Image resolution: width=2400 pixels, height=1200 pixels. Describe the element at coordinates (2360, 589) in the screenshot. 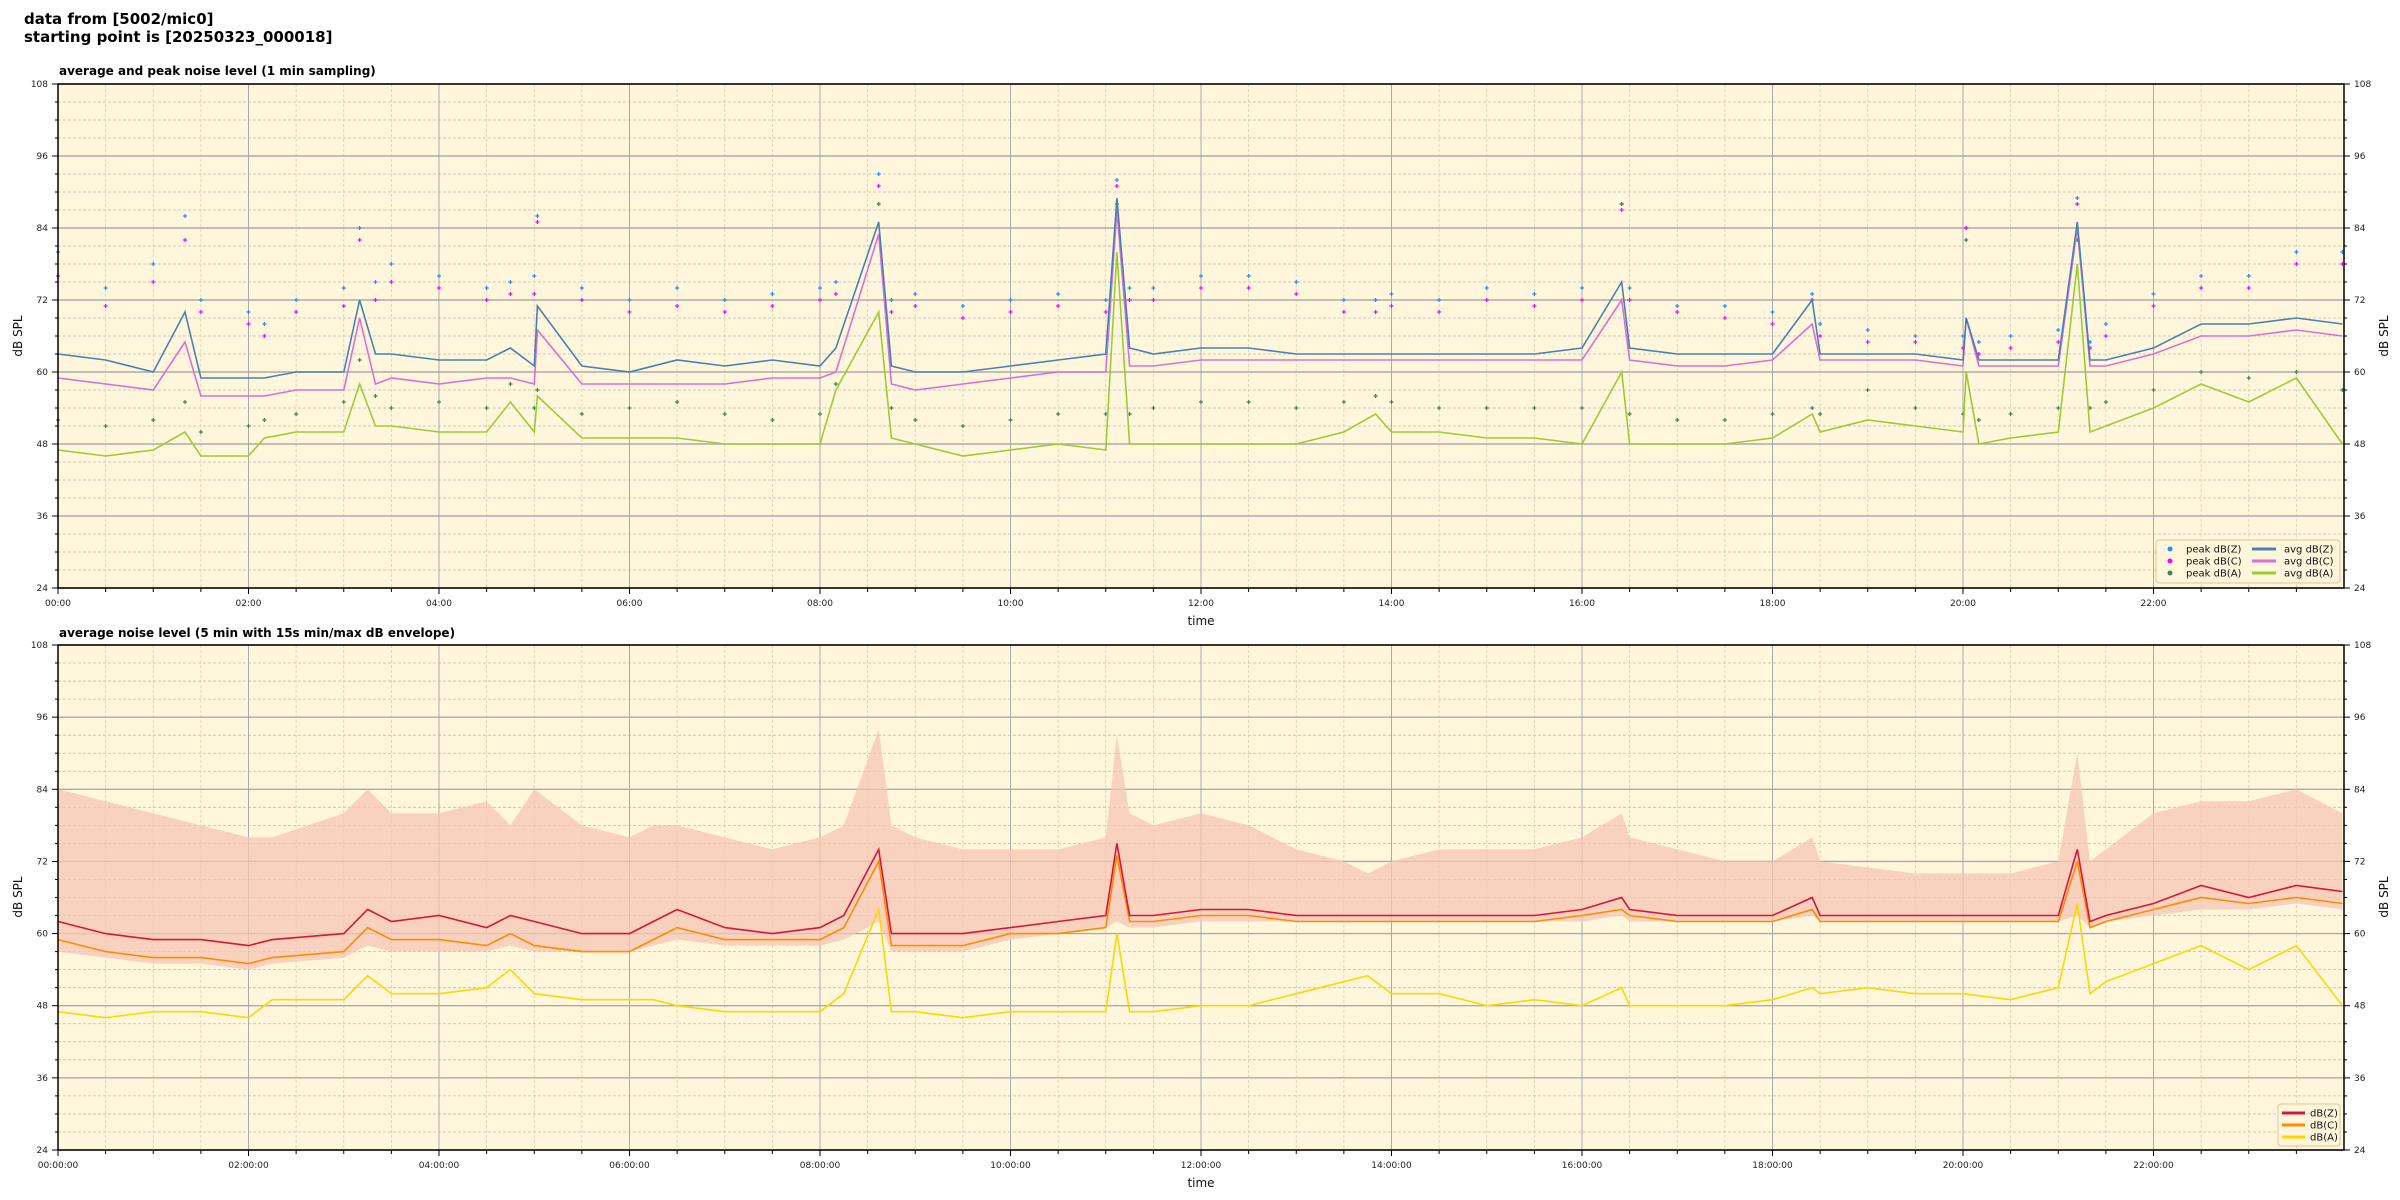

I see `y-tick-label-right: 24` at that location.